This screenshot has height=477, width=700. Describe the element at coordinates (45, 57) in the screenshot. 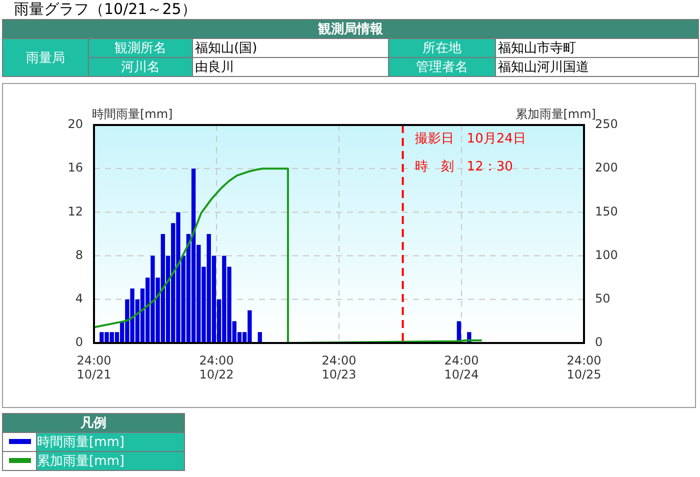

I see `text: 雨量局` at that location.